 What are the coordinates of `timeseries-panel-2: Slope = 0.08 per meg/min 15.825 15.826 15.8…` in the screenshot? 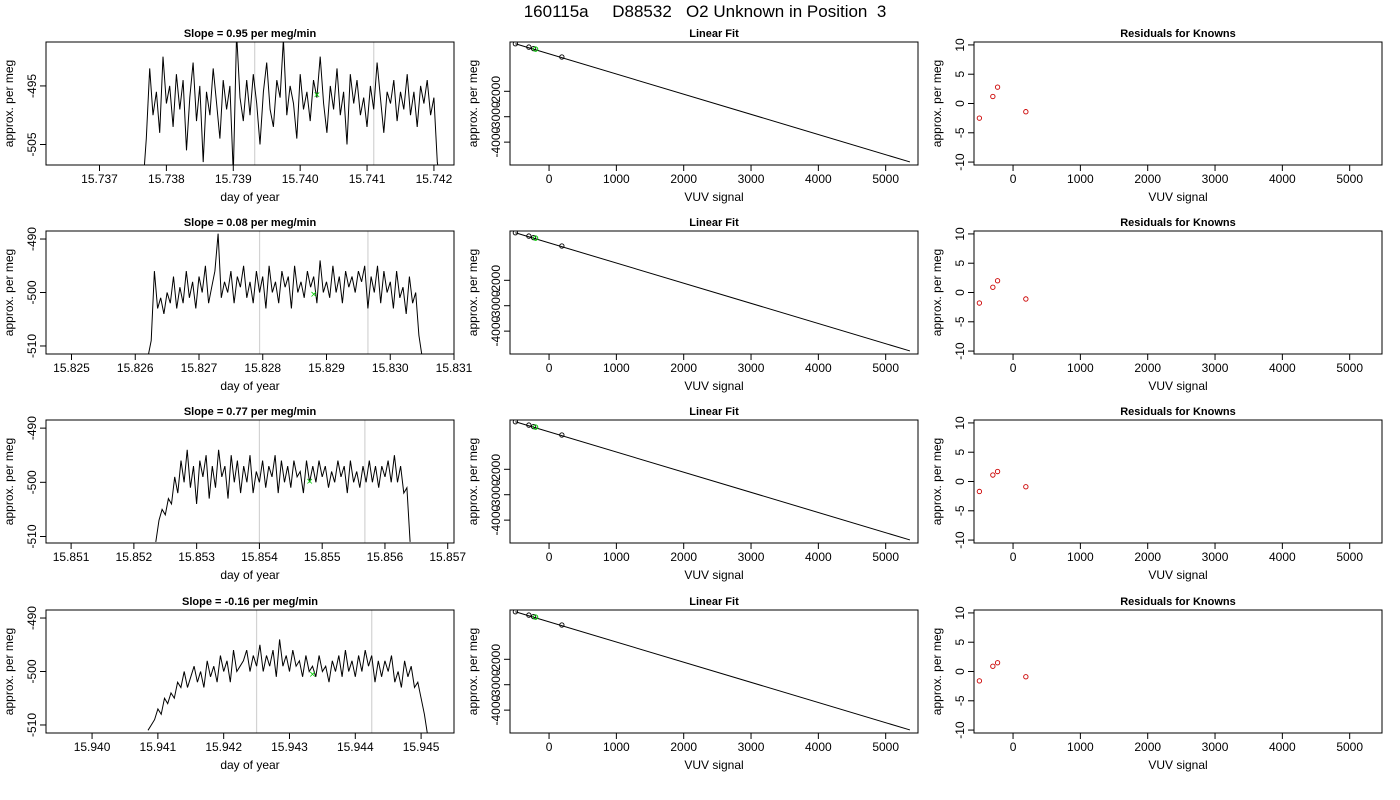 It's located at (237, 305).